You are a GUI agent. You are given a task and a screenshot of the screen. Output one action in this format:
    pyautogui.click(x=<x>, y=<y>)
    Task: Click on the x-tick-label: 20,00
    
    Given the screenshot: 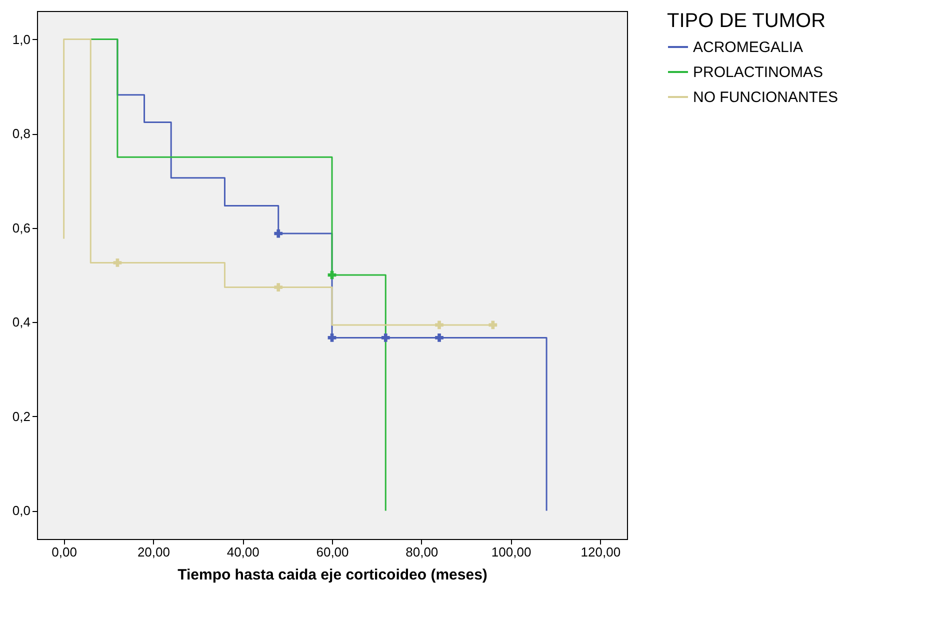 What is the action you would take?
    pyautogui.click(x=153, y=552)
    